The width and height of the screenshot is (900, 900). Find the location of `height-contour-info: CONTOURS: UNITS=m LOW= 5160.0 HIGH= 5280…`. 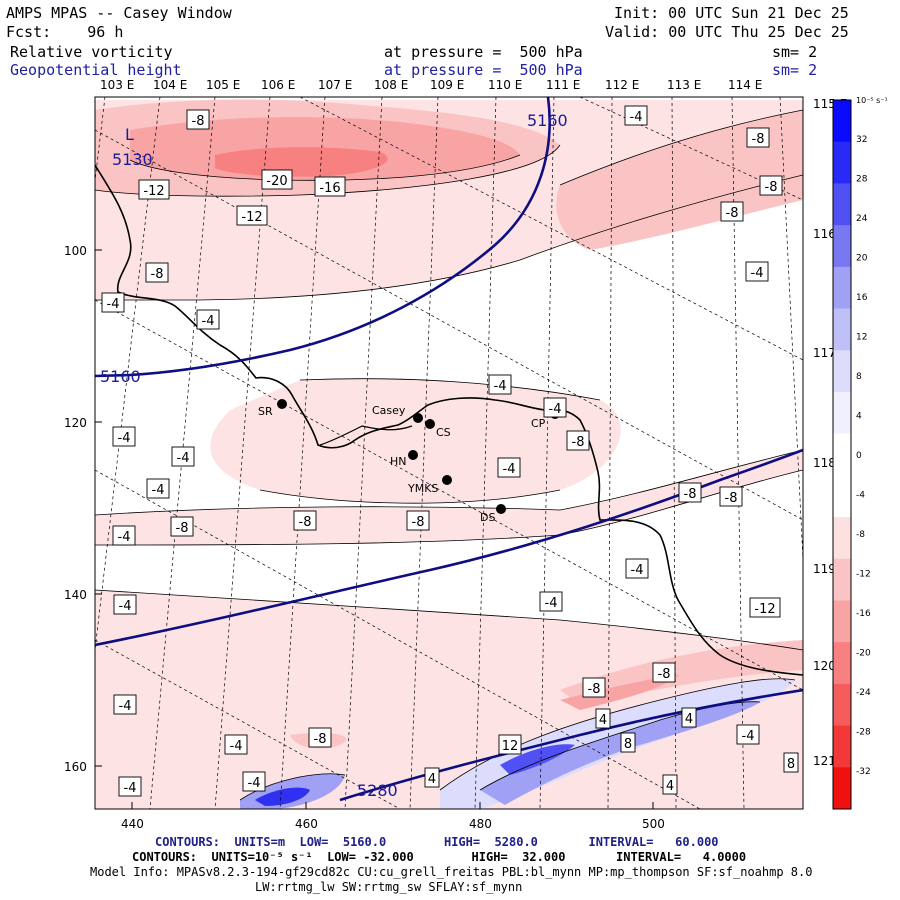

height-contour-info: CONTOURS: UNITS=m LOW= 5160.0 HIGH= 5280… is located at coordinates (437, 842).